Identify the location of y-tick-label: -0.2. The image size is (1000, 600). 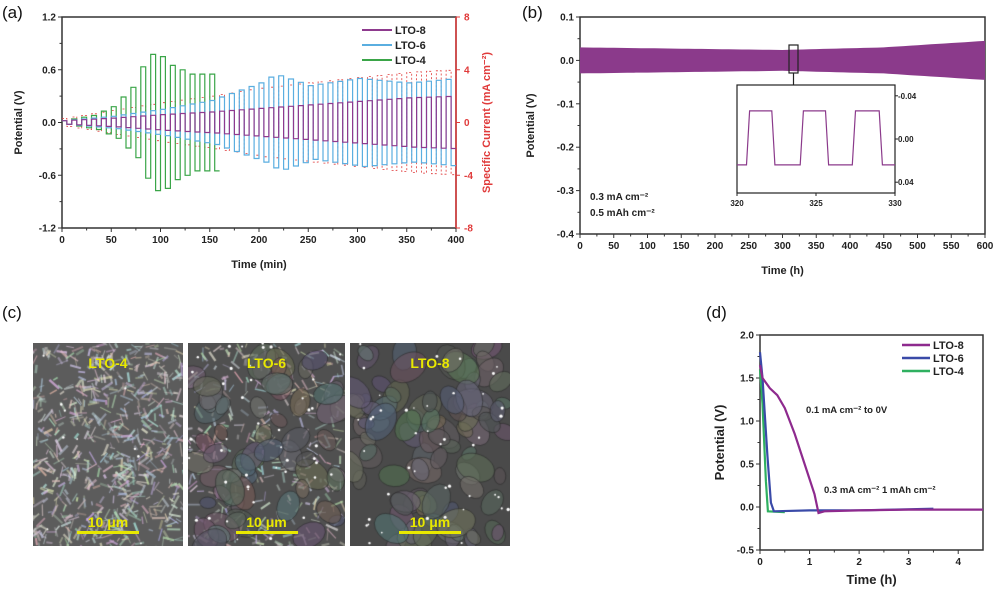
(566, 148).